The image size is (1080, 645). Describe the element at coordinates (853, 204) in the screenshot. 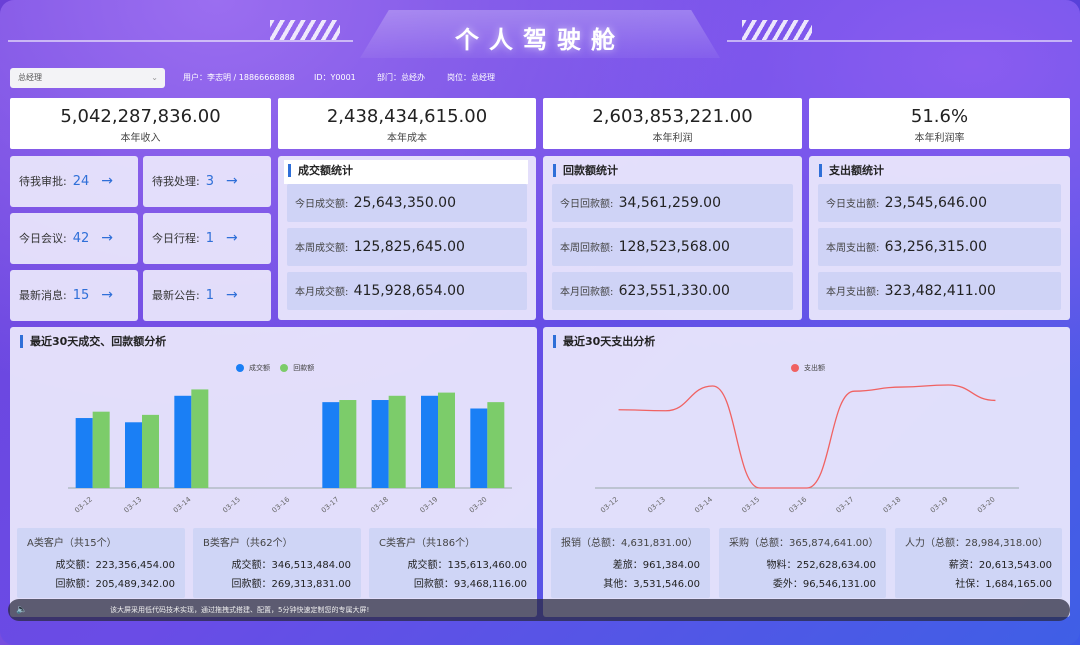

I see `stat-label: 今日支出额:` at that location.